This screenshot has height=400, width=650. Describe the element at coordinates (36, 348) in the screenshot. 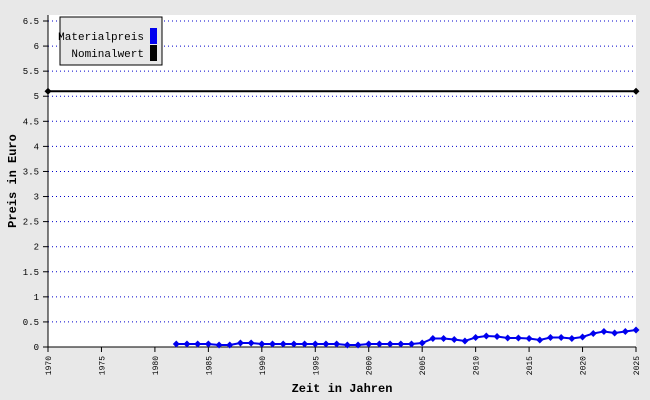

I see `y-tick-label: 0` at that location.